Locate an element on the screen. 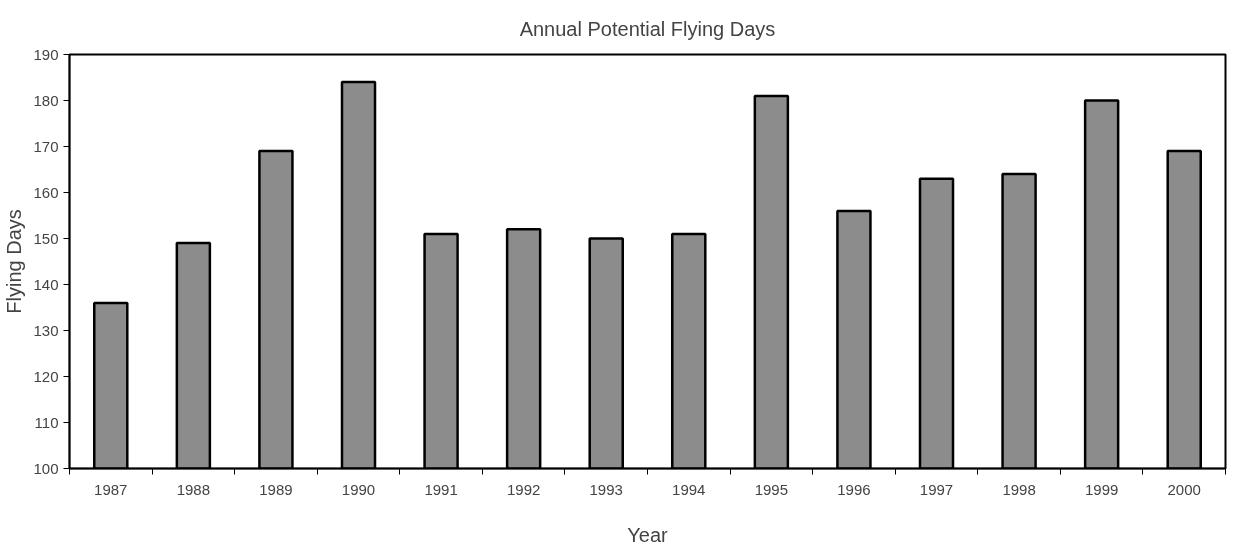 This screenshot has height=553, width=1260. x-tick-label: 1988 is located at coordinates (193, 489).